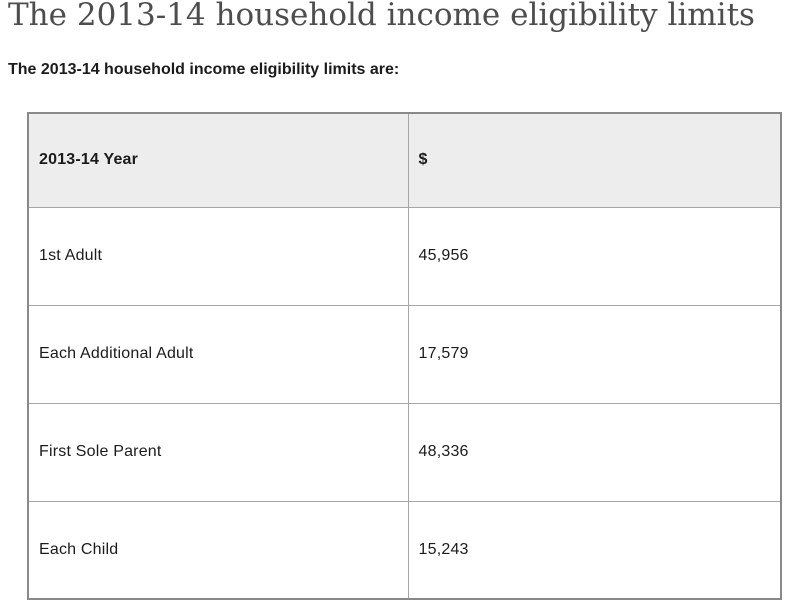 This screenshot has height=600, width=800. Describe the element at coordinates (218, 550) in the screenshot. I see `row-label: Each Child` at that location.